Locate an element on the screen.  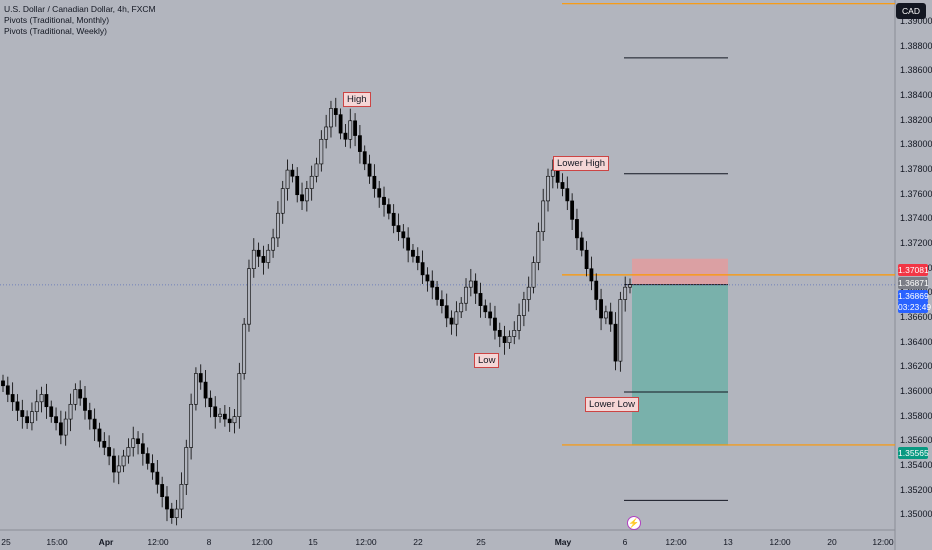
price-tick-label: 1.38200 is located at coordinates (916, 119).